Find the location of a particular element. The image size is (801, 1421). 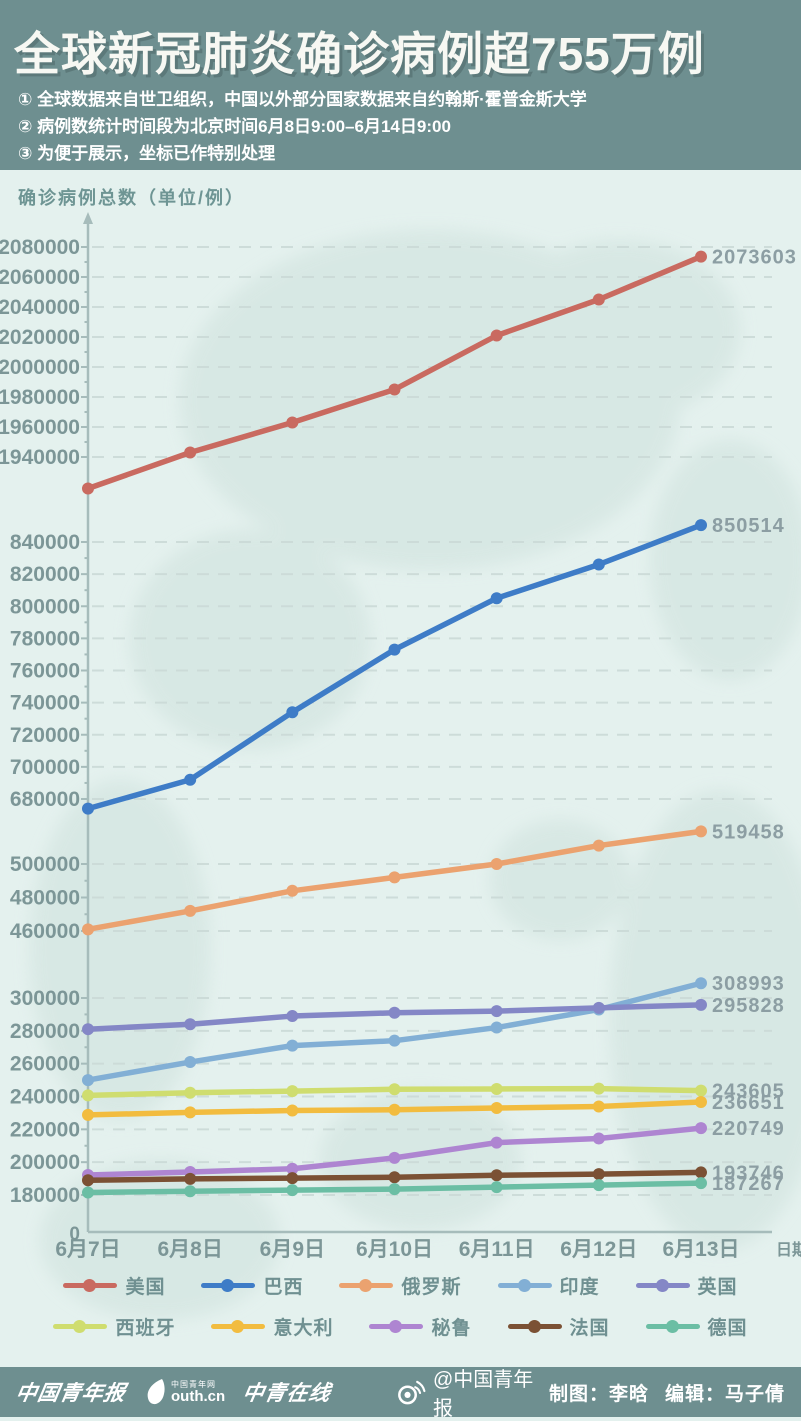

svg-text: 0 is located at coordinates (74, 1234).